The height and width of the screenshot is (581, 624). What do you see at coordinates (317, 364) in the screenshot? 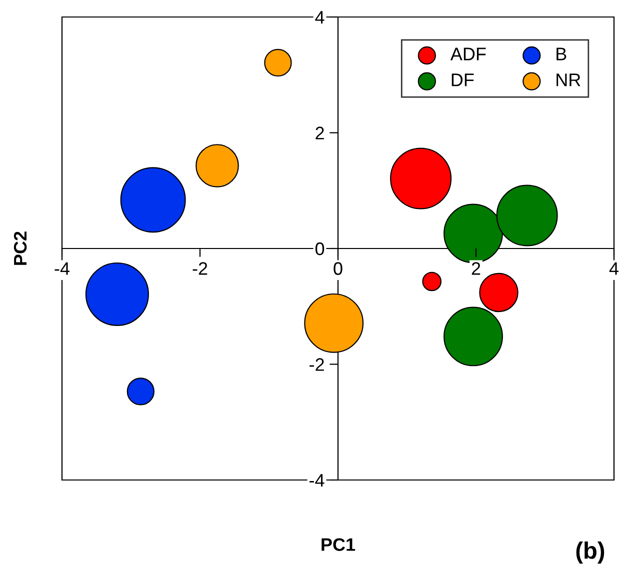
I see `y-tick-label: -2` at bounding box center [317, 364].